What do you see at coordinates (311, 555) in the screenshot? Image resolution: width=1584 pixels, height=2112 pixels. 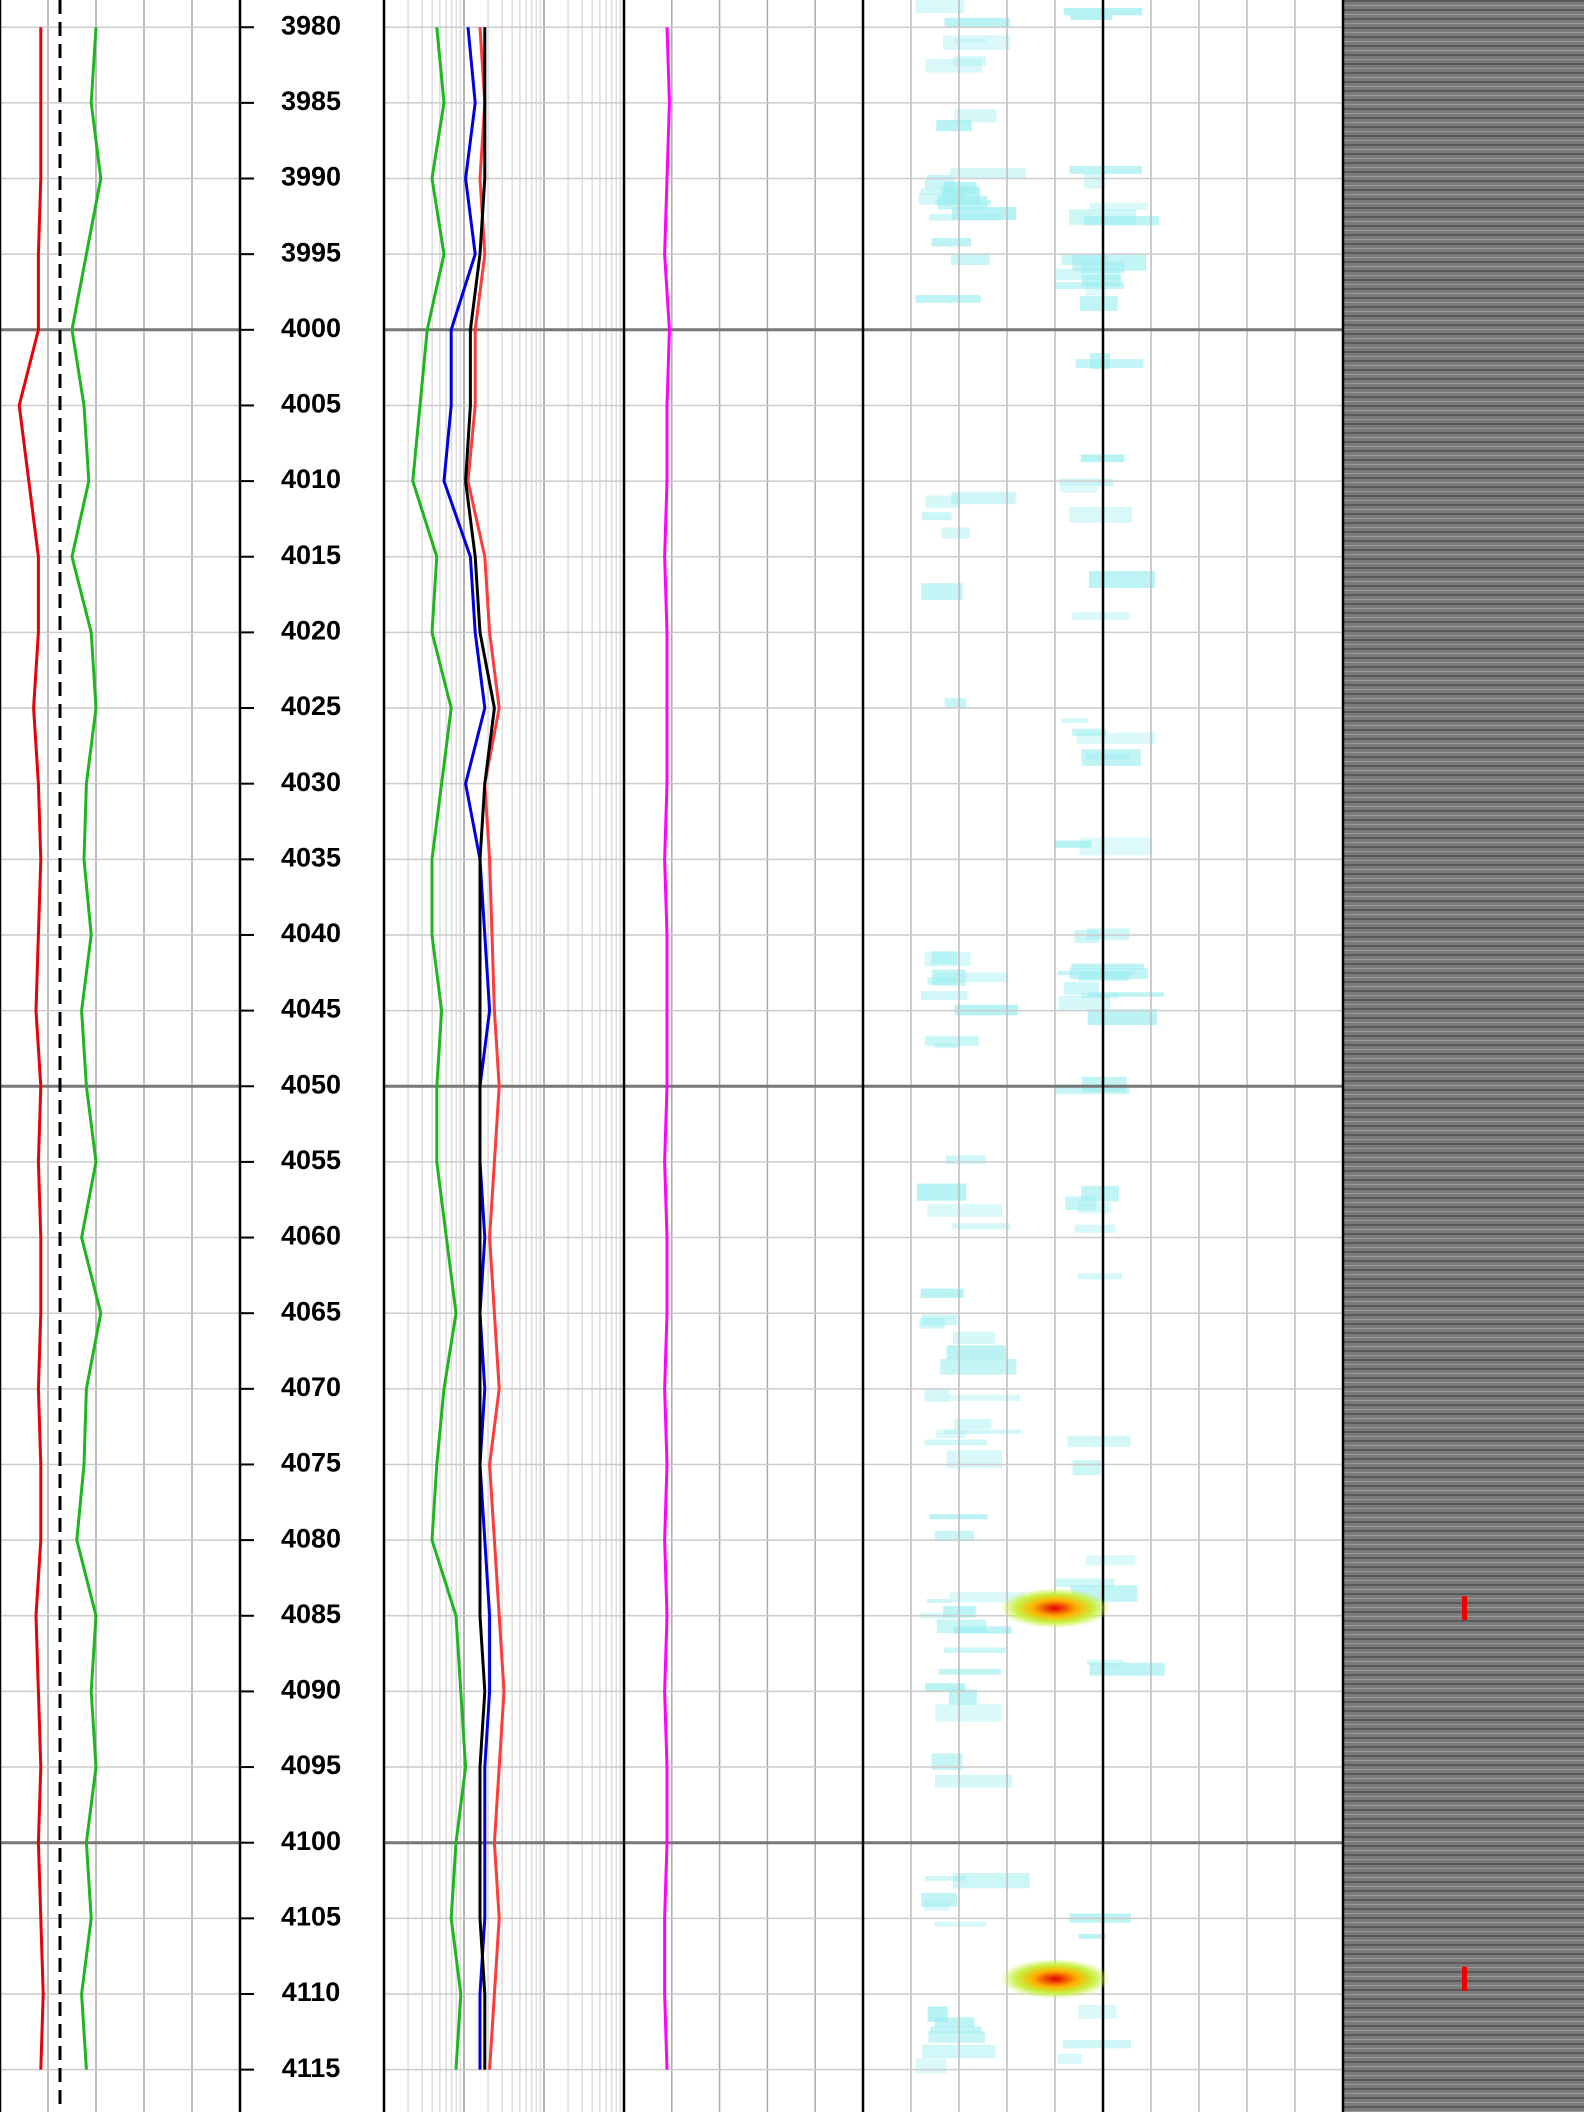 I see `depth-label: 4015` at bounding box center [311, 555].